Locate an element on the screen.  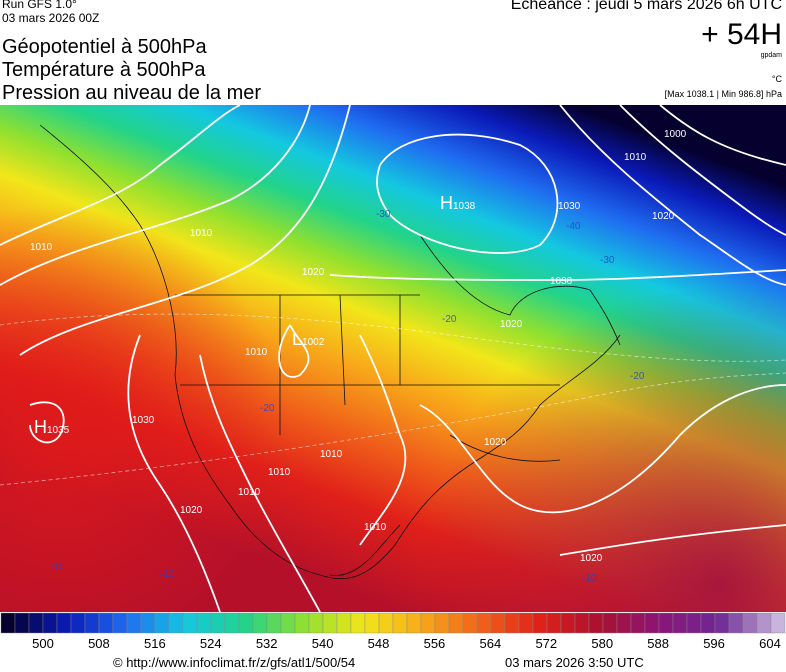
lead-time: + 54H is located at coordinates (741, 34).